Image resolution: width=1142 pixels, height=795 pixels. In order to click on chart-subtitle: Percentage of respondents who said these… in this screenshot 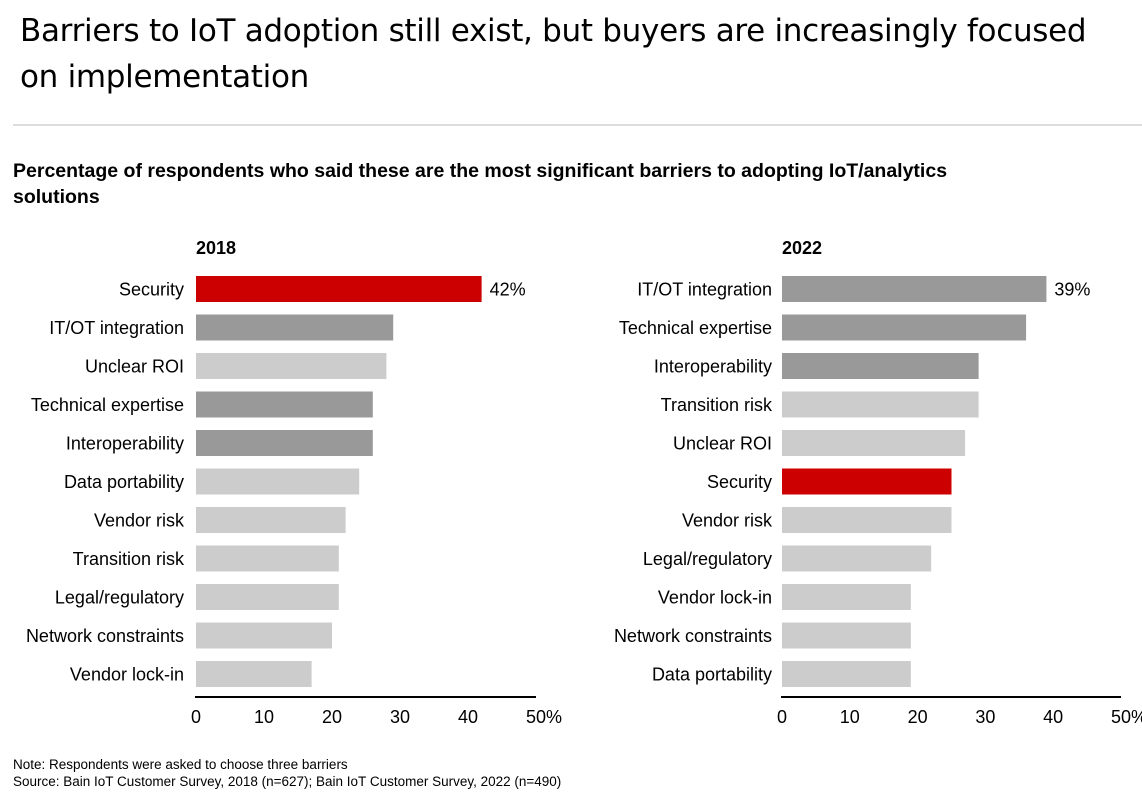, I will do `click(480, 184)`.